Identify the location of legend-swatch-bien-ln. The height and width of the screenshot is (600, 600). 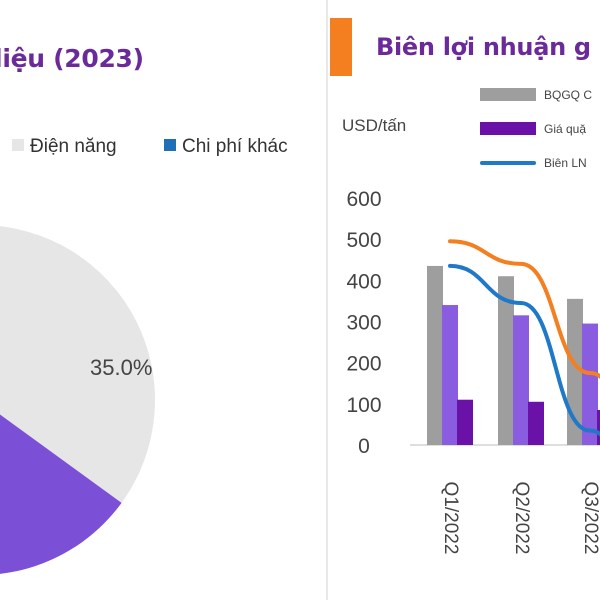
(508, 162).